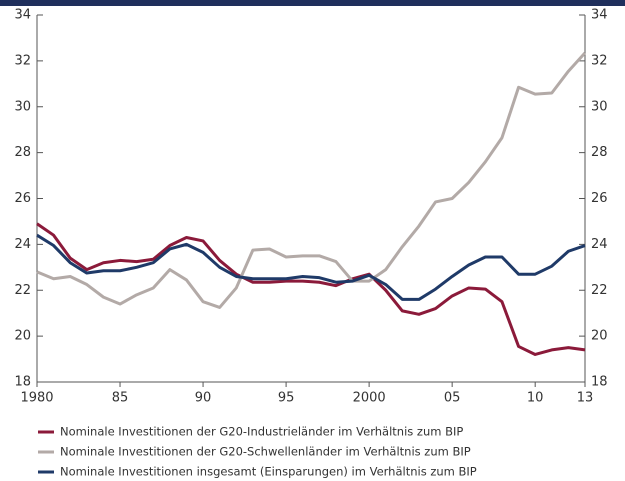 This screenshot has height=481, width=625. I want to click on y2-tick-label: 34, so click(599, 15).